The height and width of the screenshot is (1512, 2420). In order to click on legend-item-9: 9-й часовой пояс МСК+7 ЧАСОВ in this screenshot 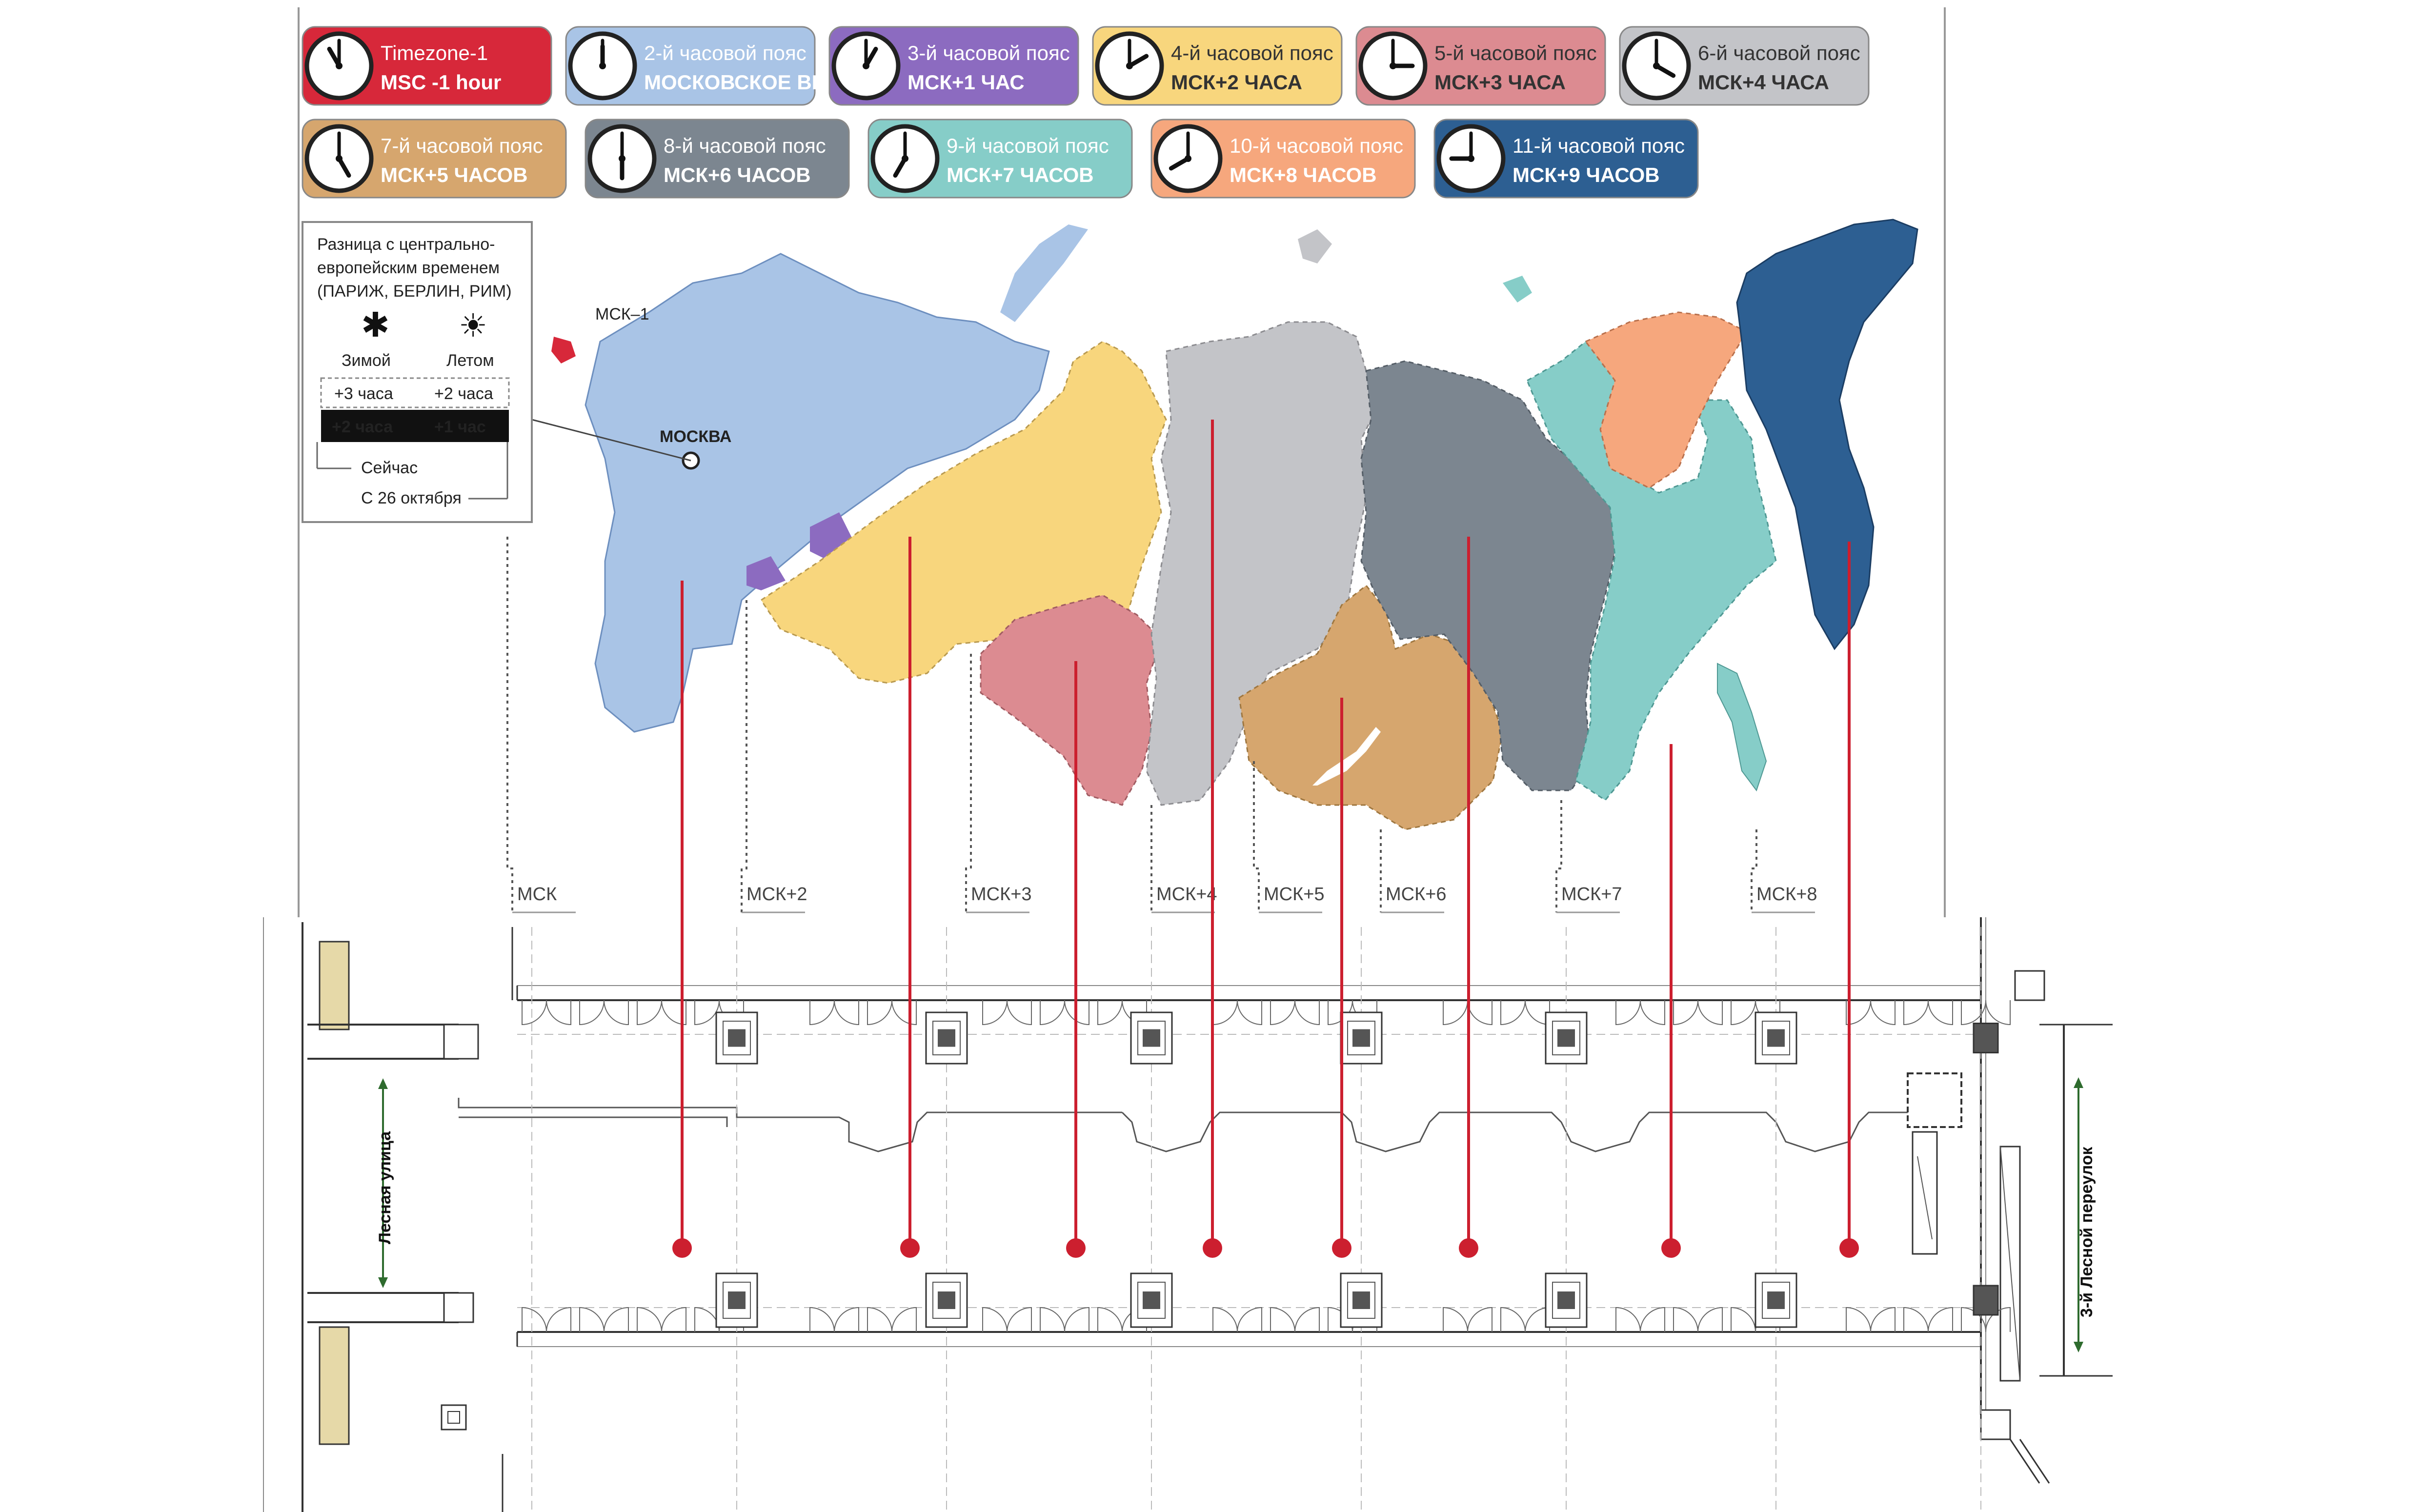, I will do `click(1000, 159)`.